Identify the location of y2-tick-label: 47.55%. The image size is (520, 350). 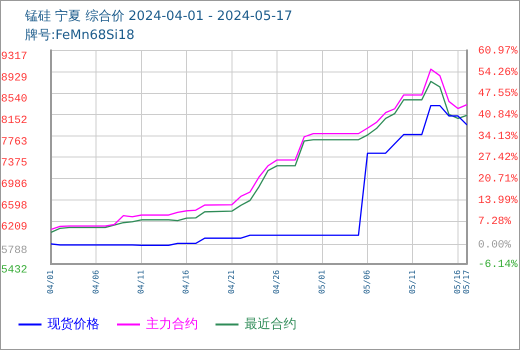
(498, 94).